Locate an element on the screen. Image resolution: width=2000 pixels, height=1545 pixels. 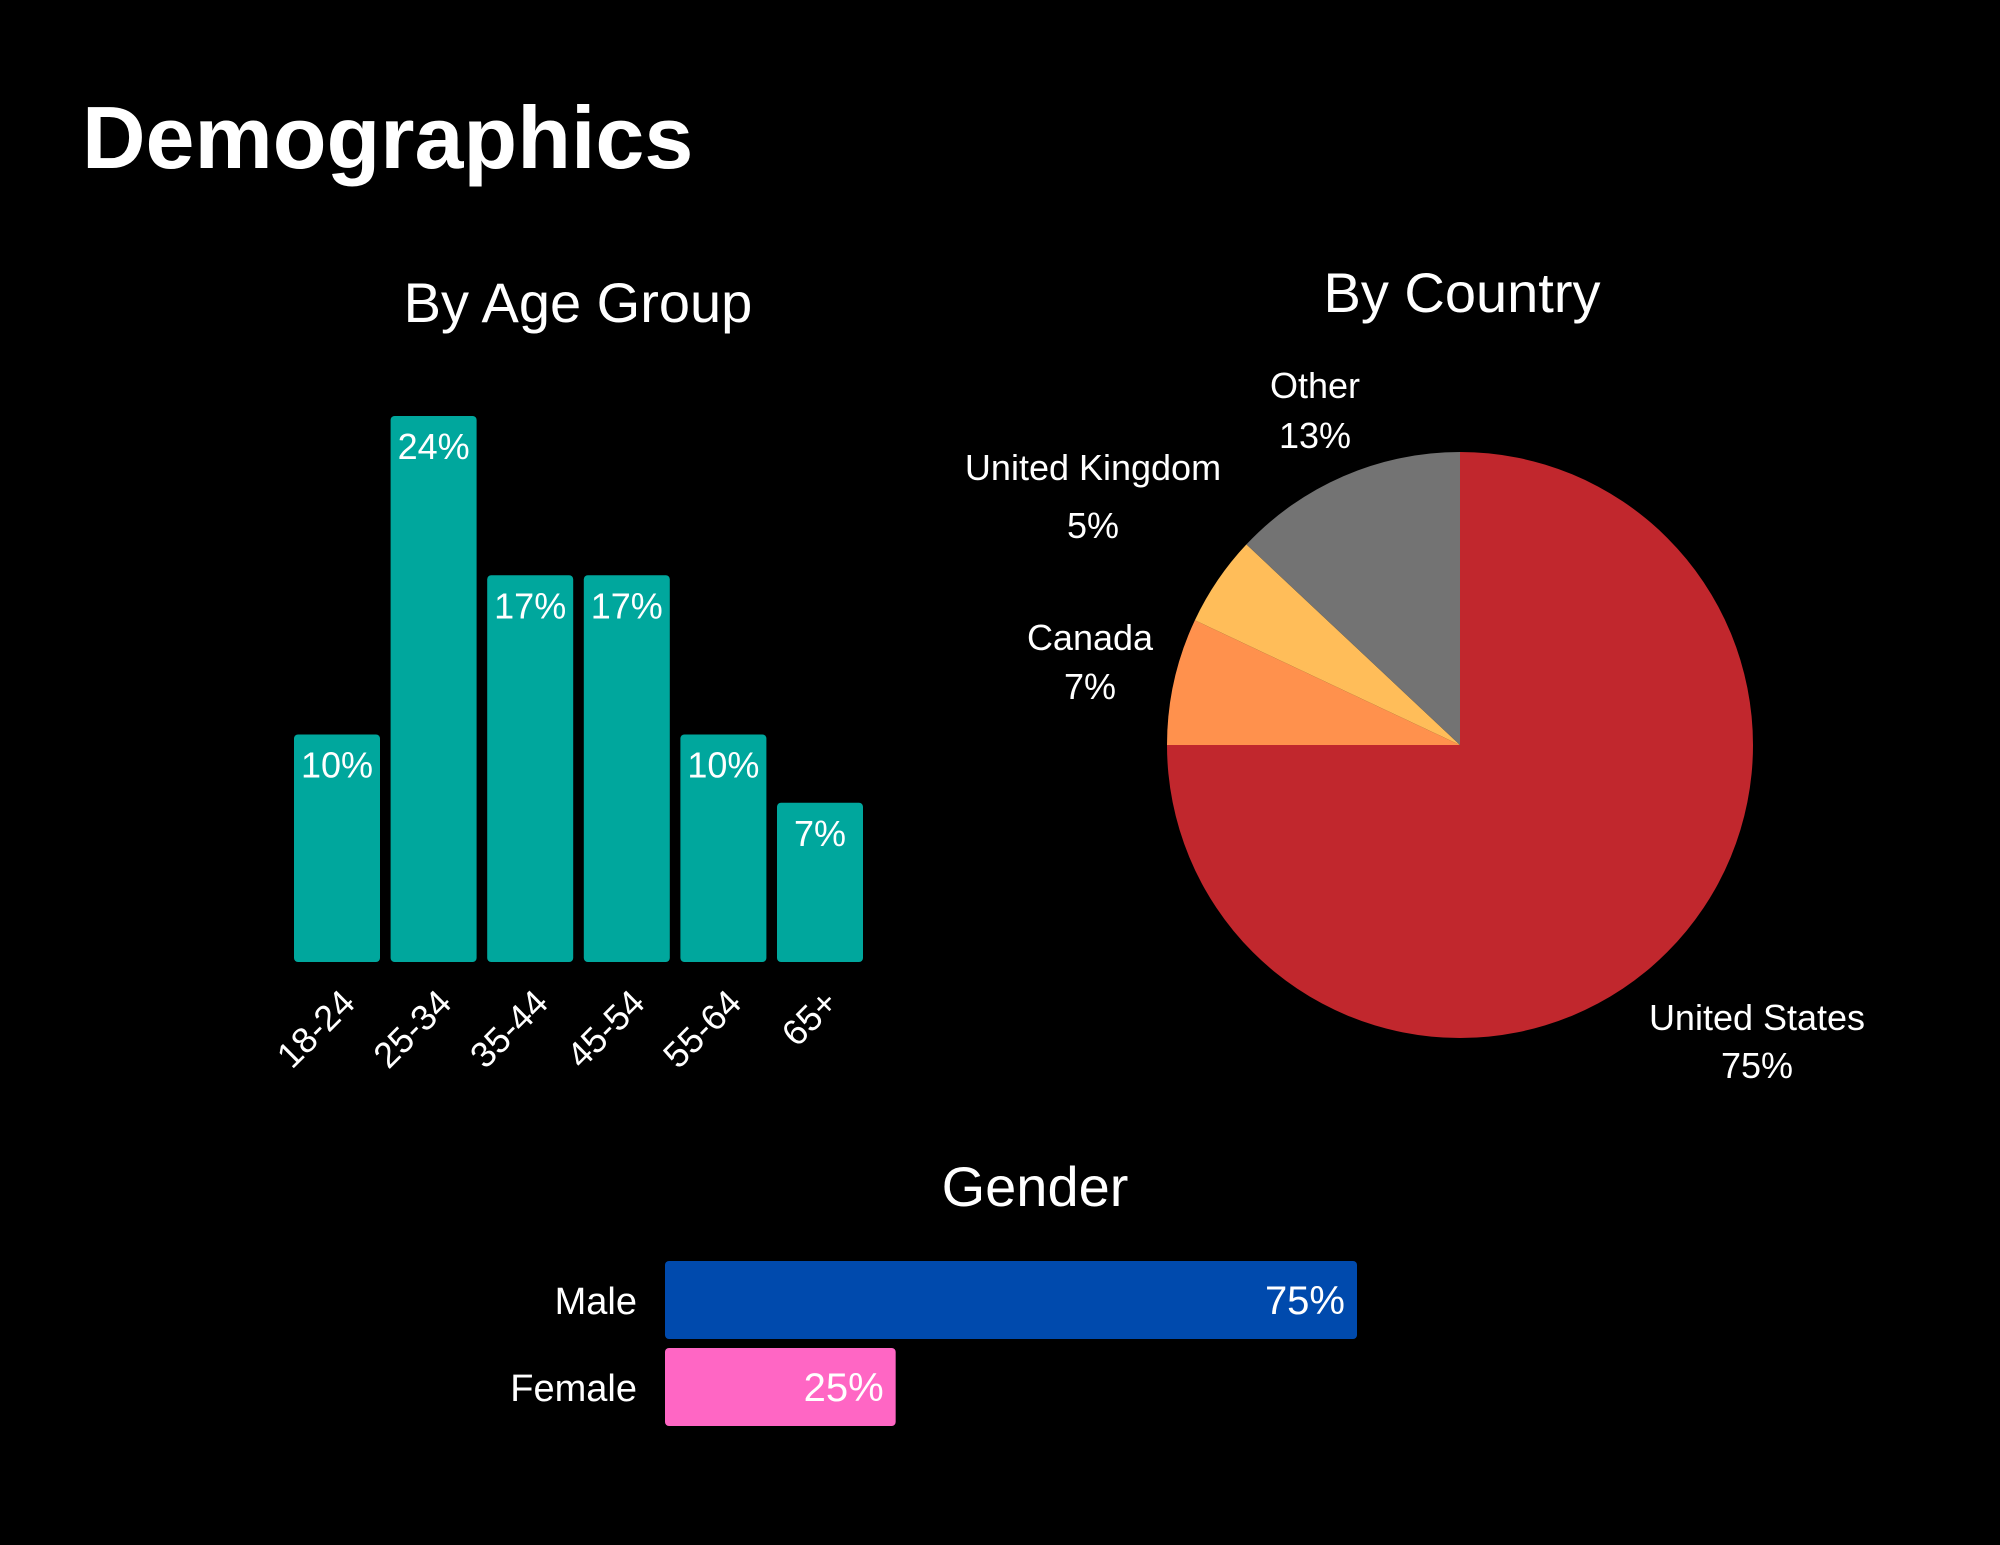
pie-slice-other is located at coordinates (1353, 598).